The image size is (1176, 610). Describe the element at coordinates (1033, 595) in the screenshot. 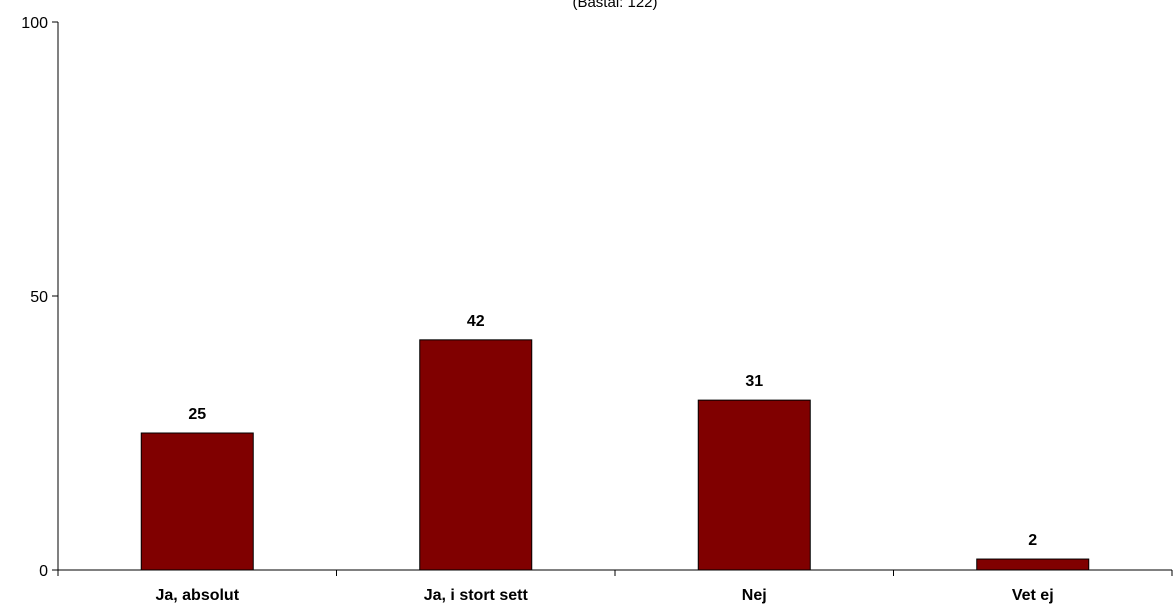

I see `category-label: Vet ej` at that location.